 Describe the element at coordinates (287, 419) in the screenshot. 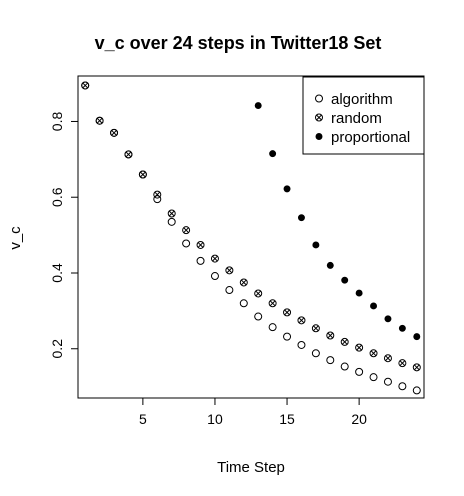

I see `x-tick-label: 15` at that location.